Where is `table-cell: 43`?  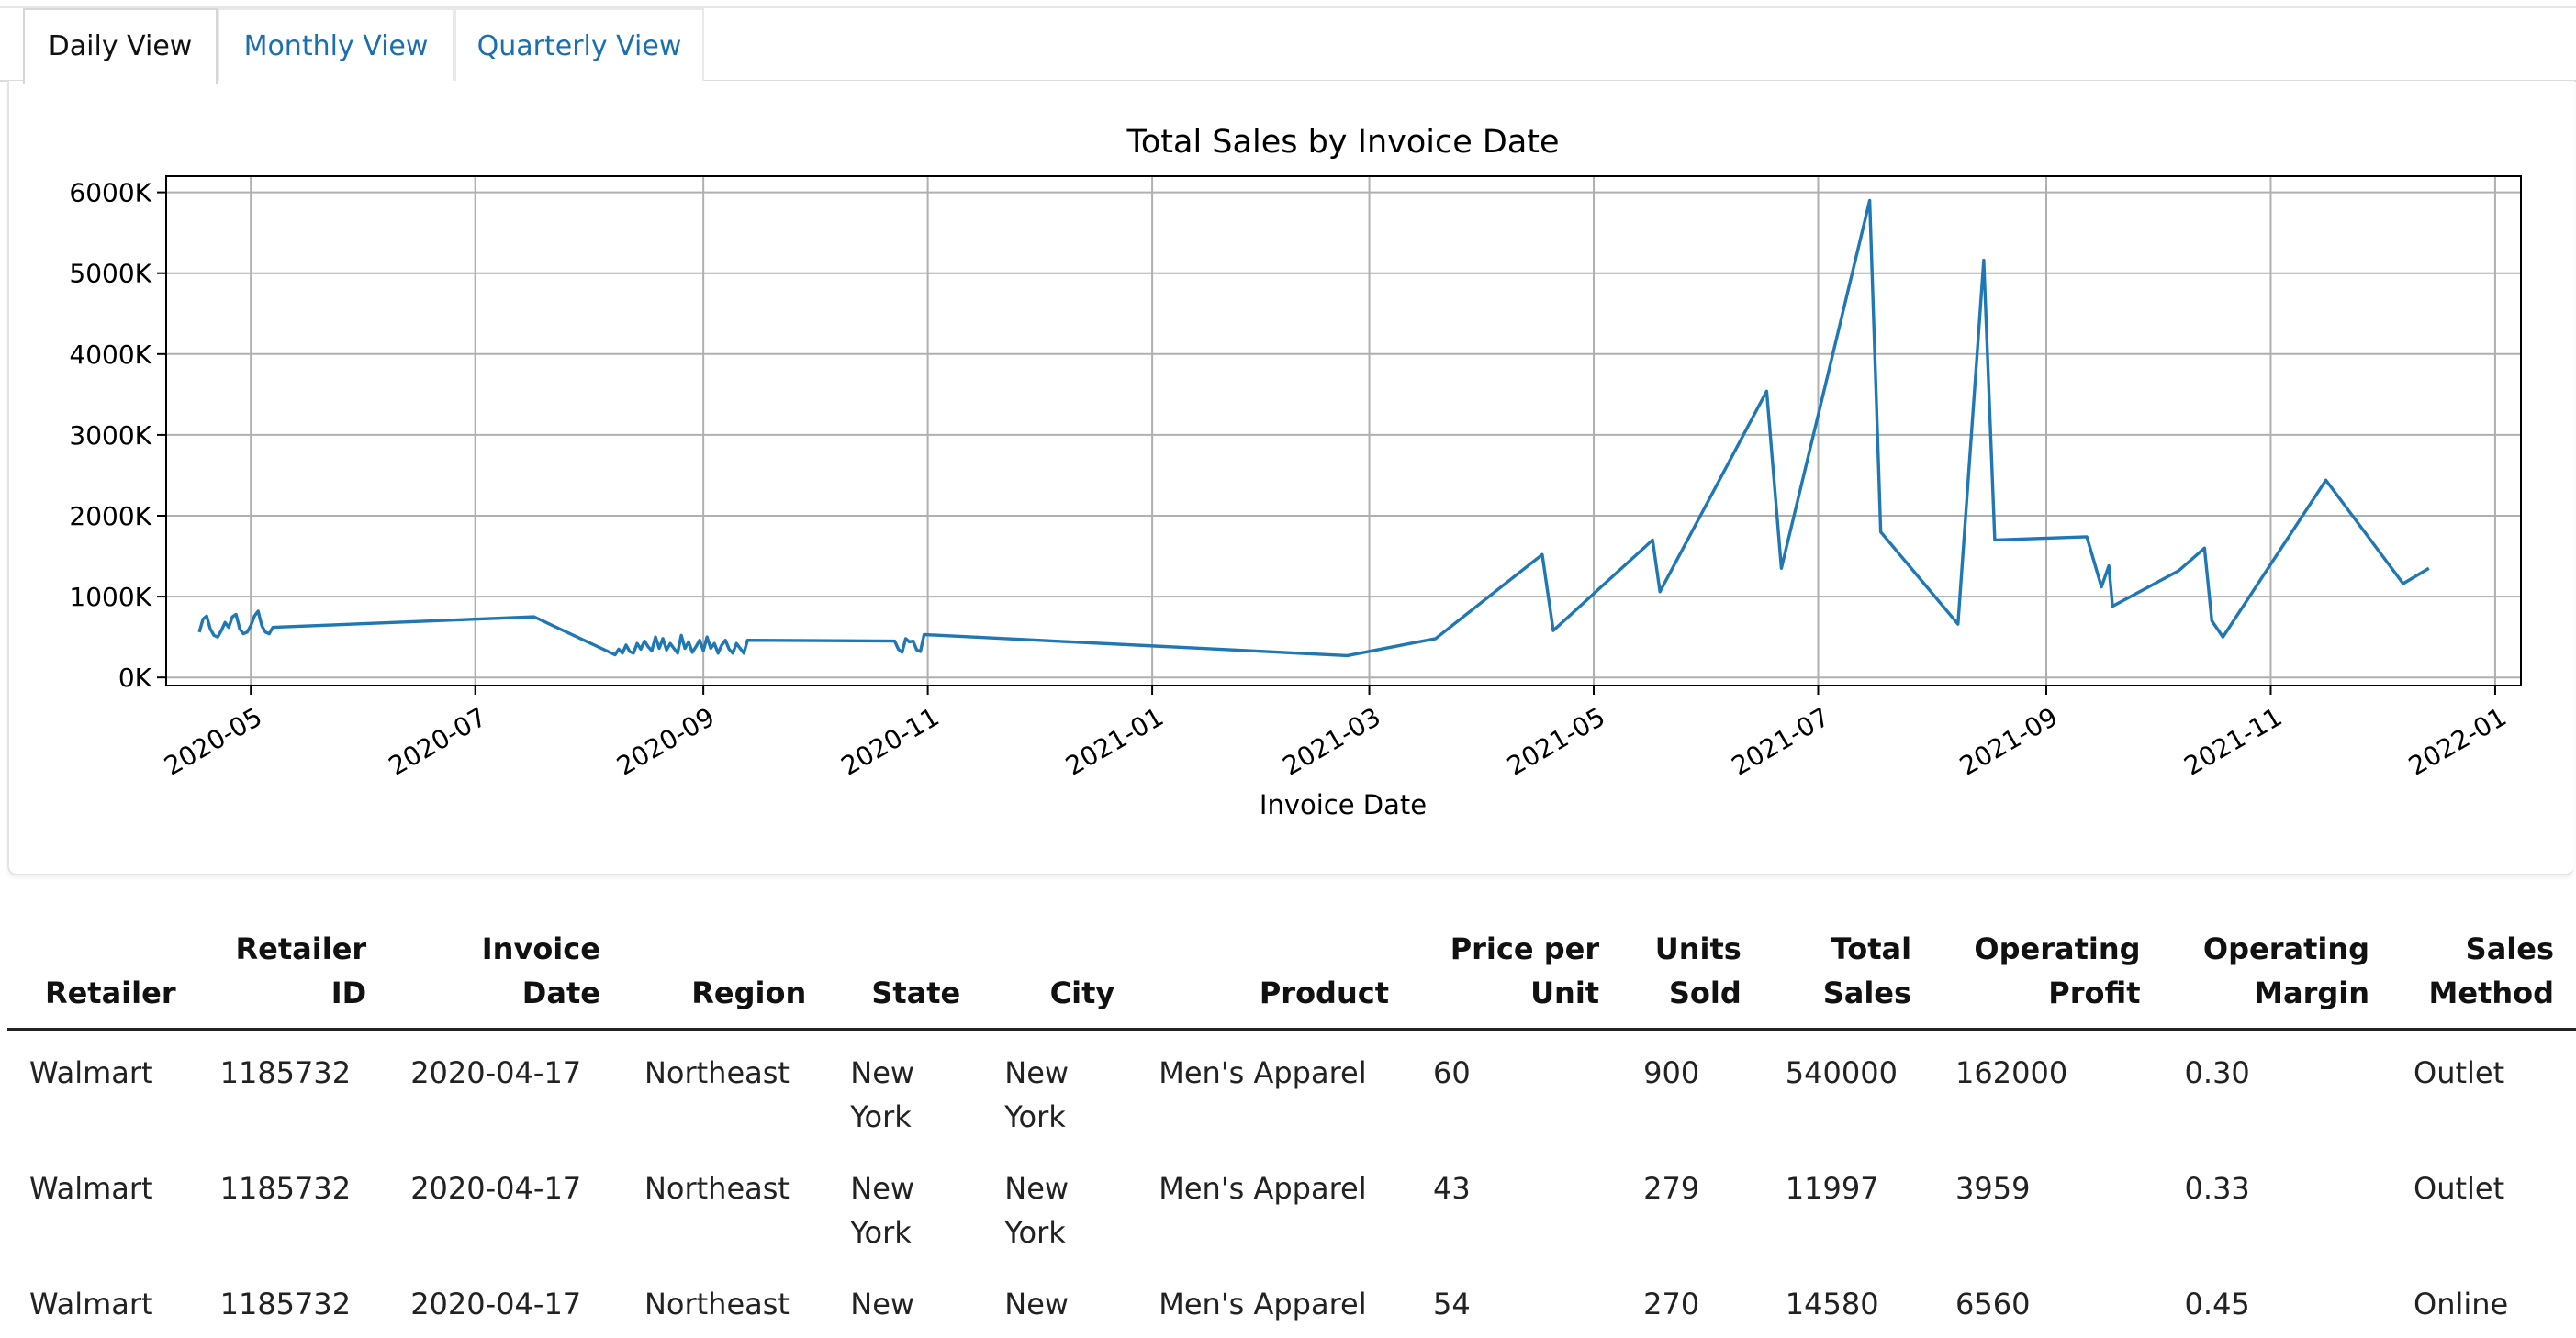
table-cell: 43 is located at coordinates (1452, 1188).